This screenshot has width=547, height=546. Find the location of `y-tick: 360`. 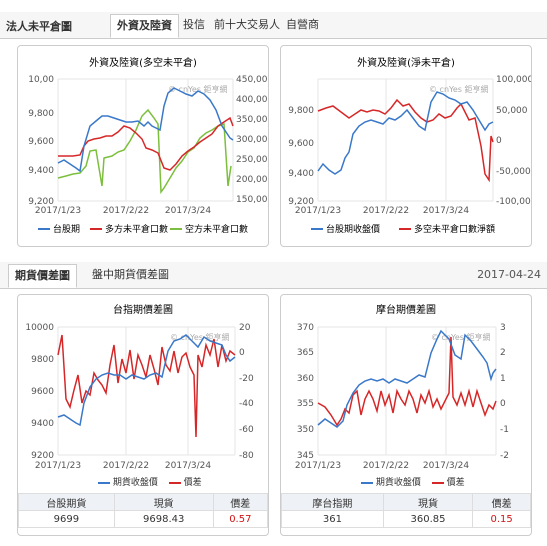

y-tick: 360 is located at coordinates (305, 379).